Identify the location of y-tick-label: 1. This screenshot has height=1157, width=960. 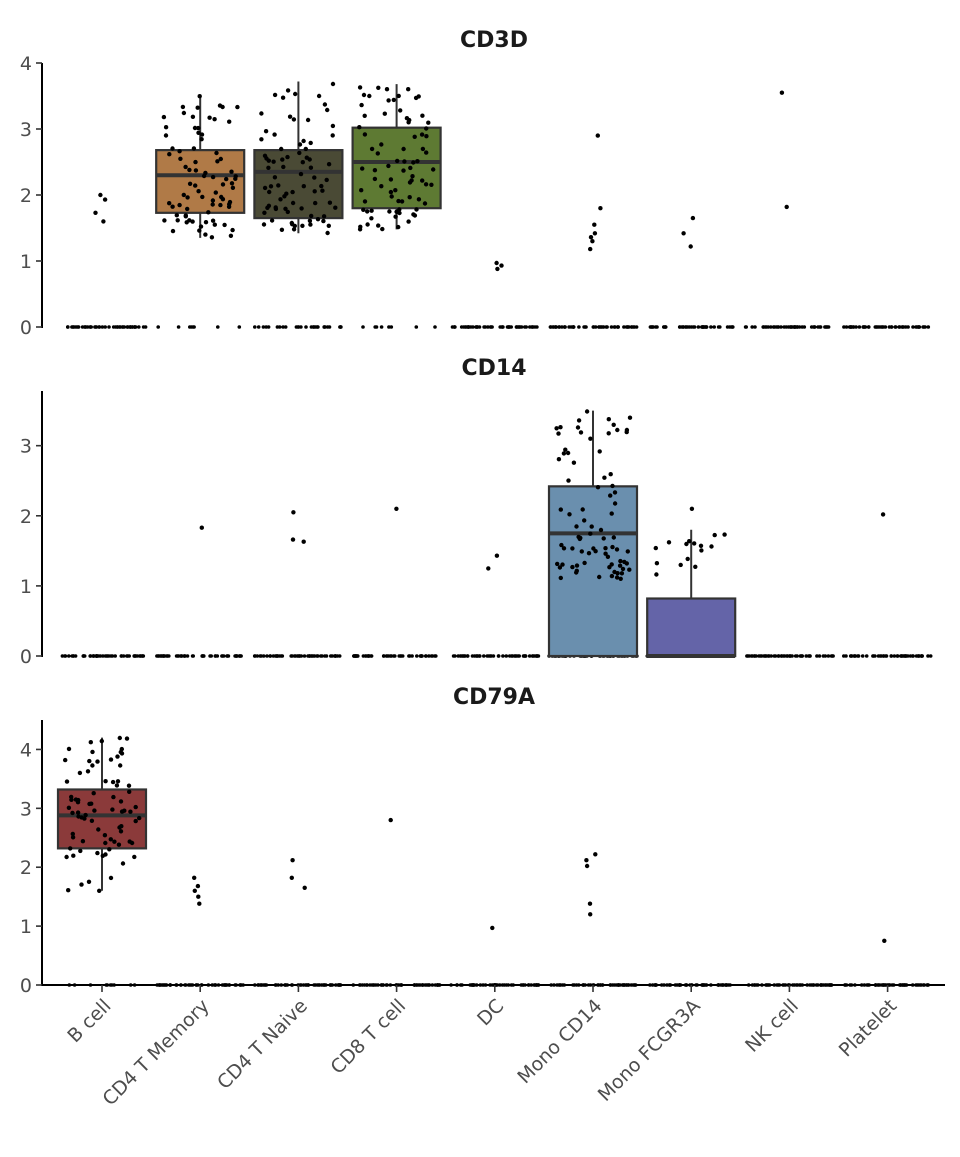
(26, 927).